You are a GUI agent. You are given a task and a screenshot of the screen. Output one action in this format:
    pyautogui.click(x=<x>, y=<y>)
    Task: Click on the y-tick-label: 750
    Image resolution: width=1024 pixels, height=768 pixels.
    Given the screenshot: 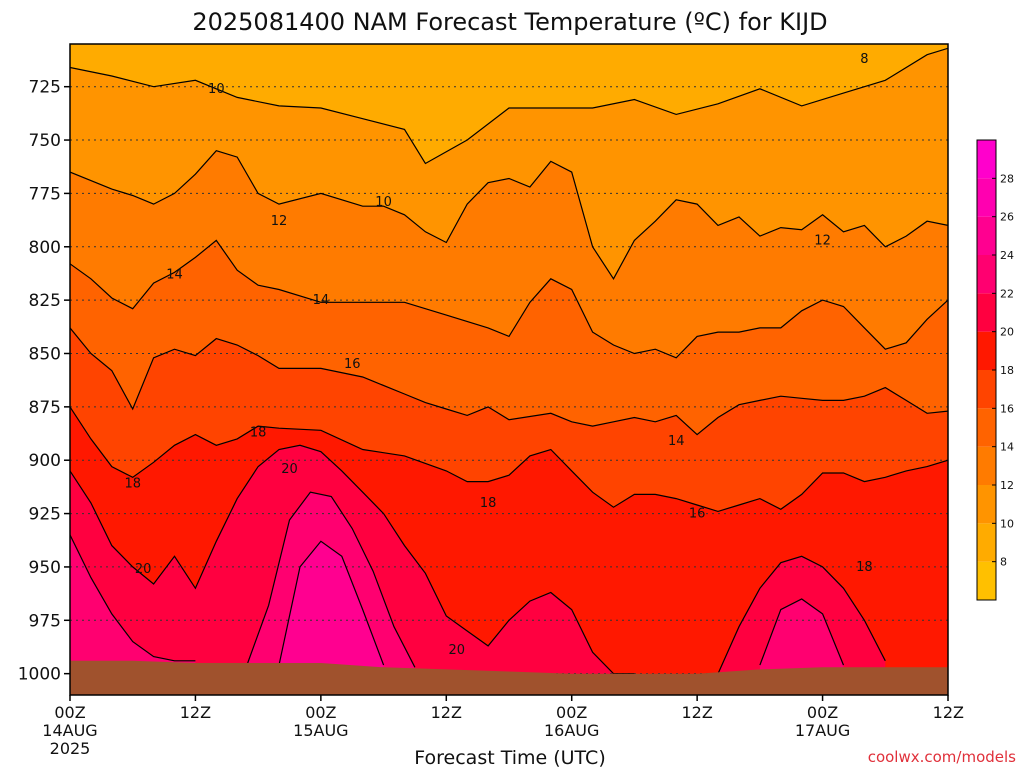 What is the action you would take?
    pyautogui.click(x=45, y=141)
    